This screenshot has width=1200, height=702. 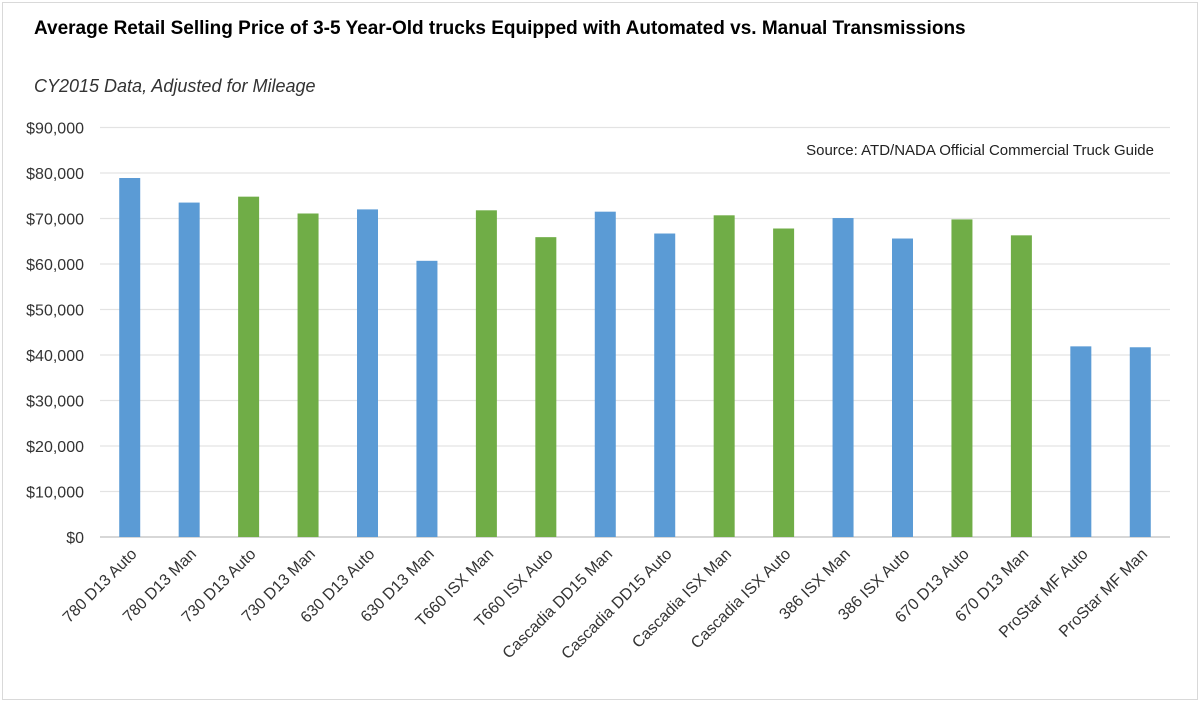 I want to click on y-tick-label: $50,000, so click(x=55, y=311).